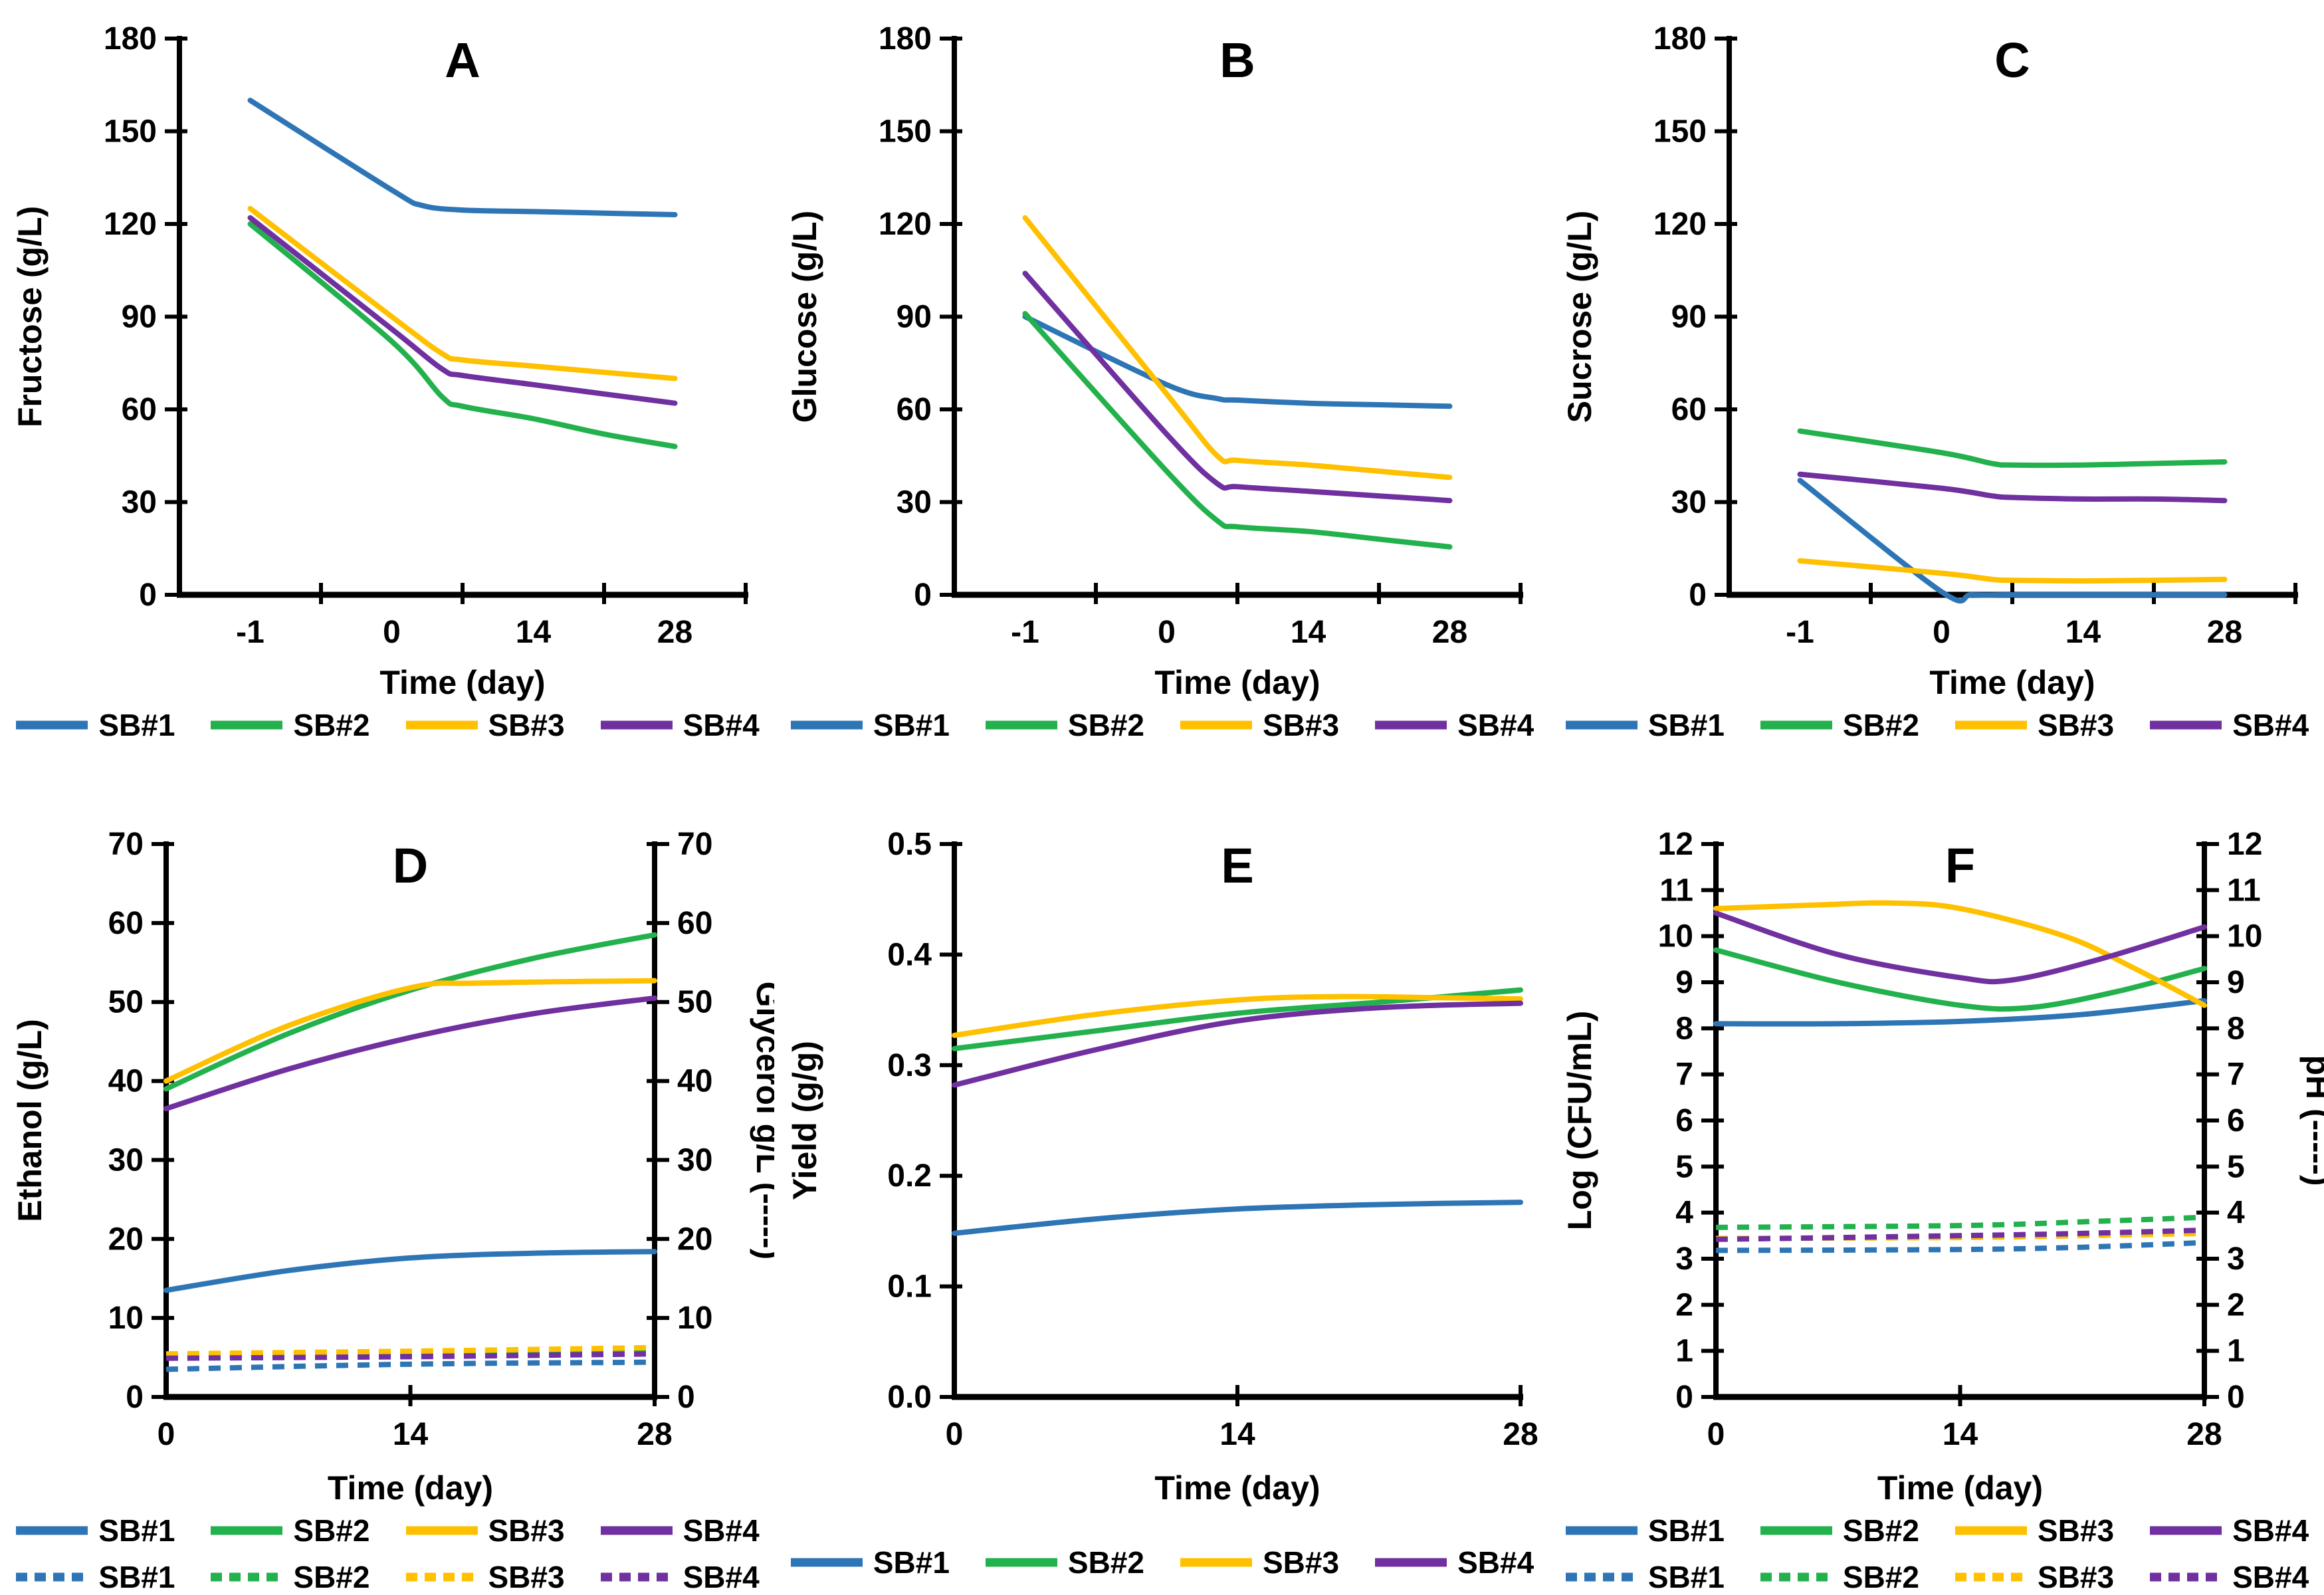 The height and width of the screenshot is (1595, 2324). I want to click on y-tick-label: 20, so click(126, 1239).